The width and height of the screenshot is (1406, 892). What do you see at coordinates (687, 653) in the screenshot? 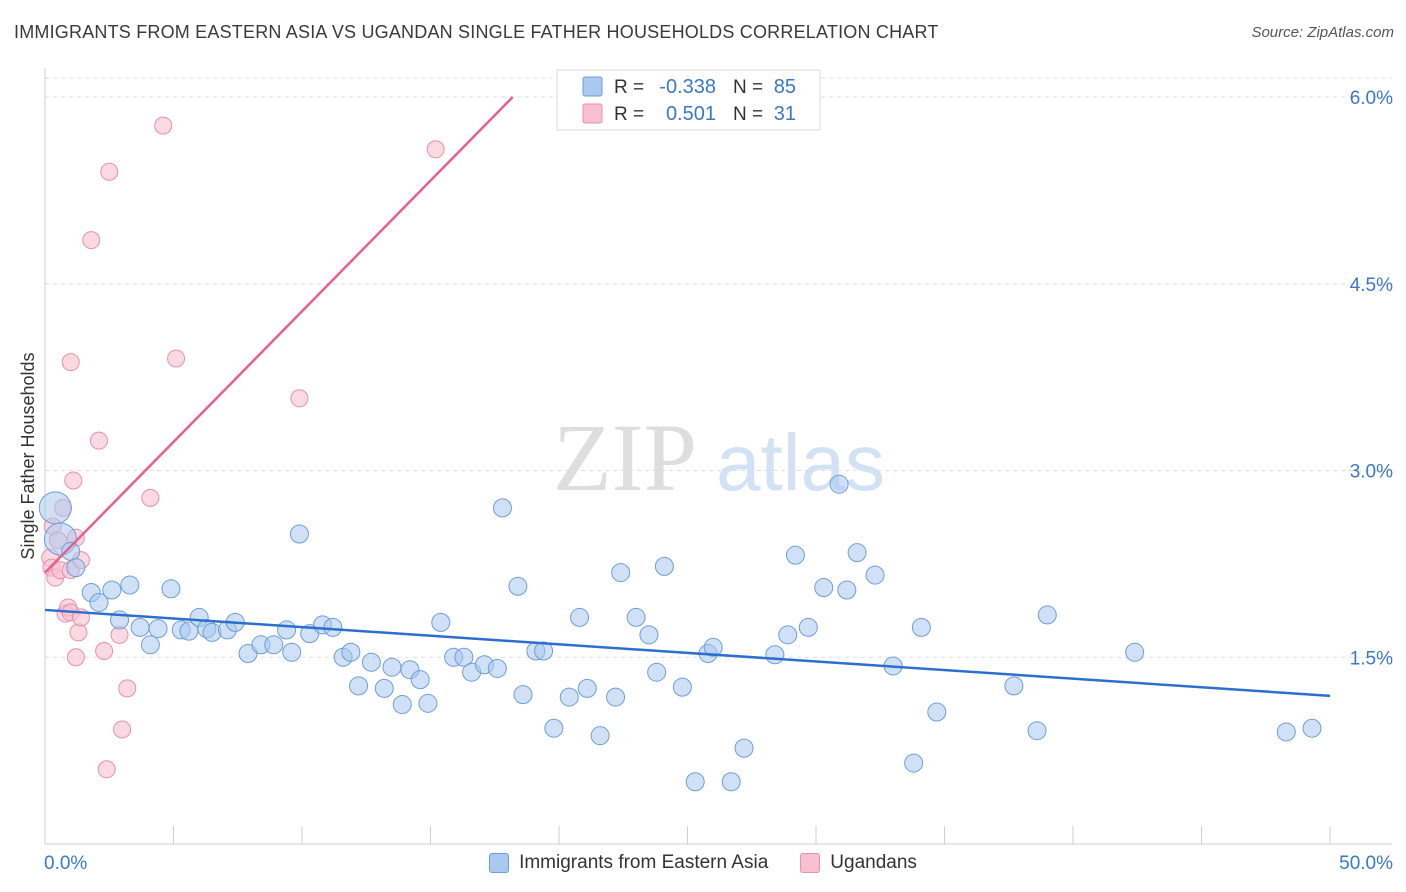
I see `trend-line-eastern-asia` at bounding box center [687, 653].